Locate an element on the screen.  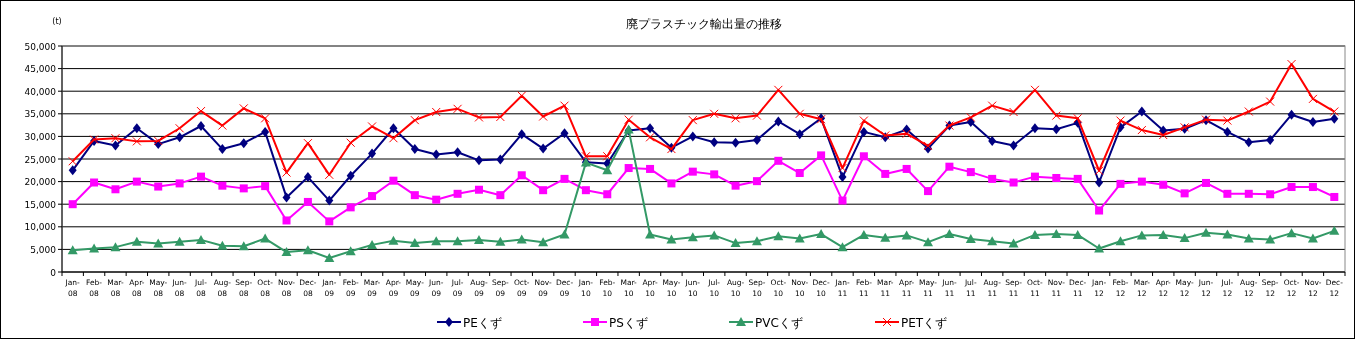
y-tick-label: 25,000 is located at coordinates (40, 159).